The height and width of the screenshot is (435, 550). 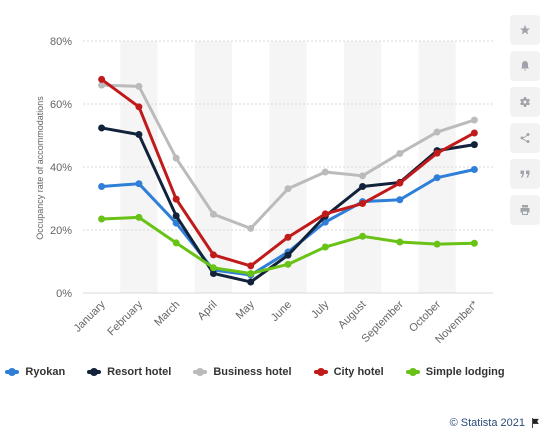 I want to click on legend-label: Resort hotel, so click(x=139, y=372).